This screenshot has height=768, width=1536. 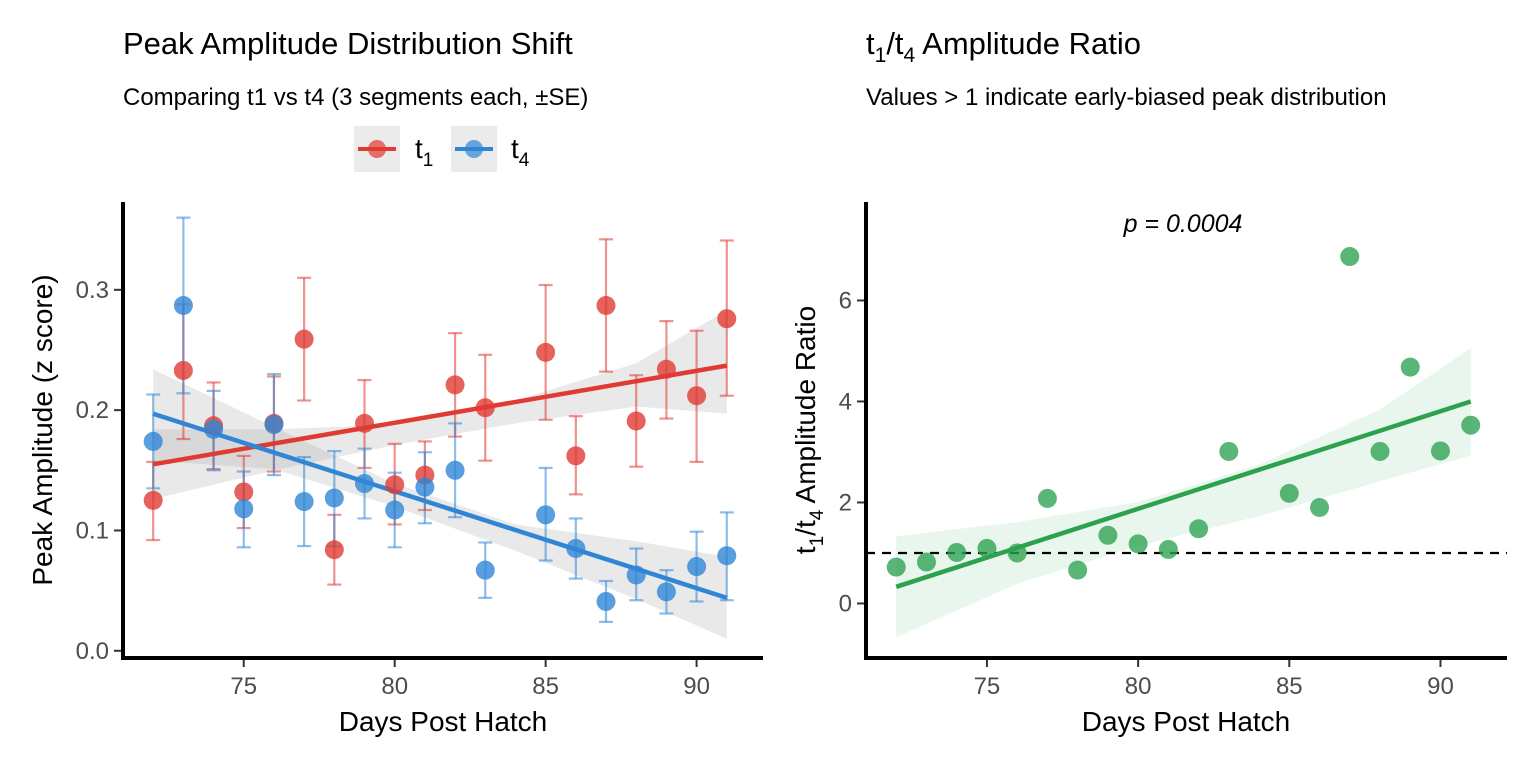 What do you see at coordinates (92, 290) in the screenshot?
I see `left-y-tick-label: 0.3` at bounding box center [92, 290].